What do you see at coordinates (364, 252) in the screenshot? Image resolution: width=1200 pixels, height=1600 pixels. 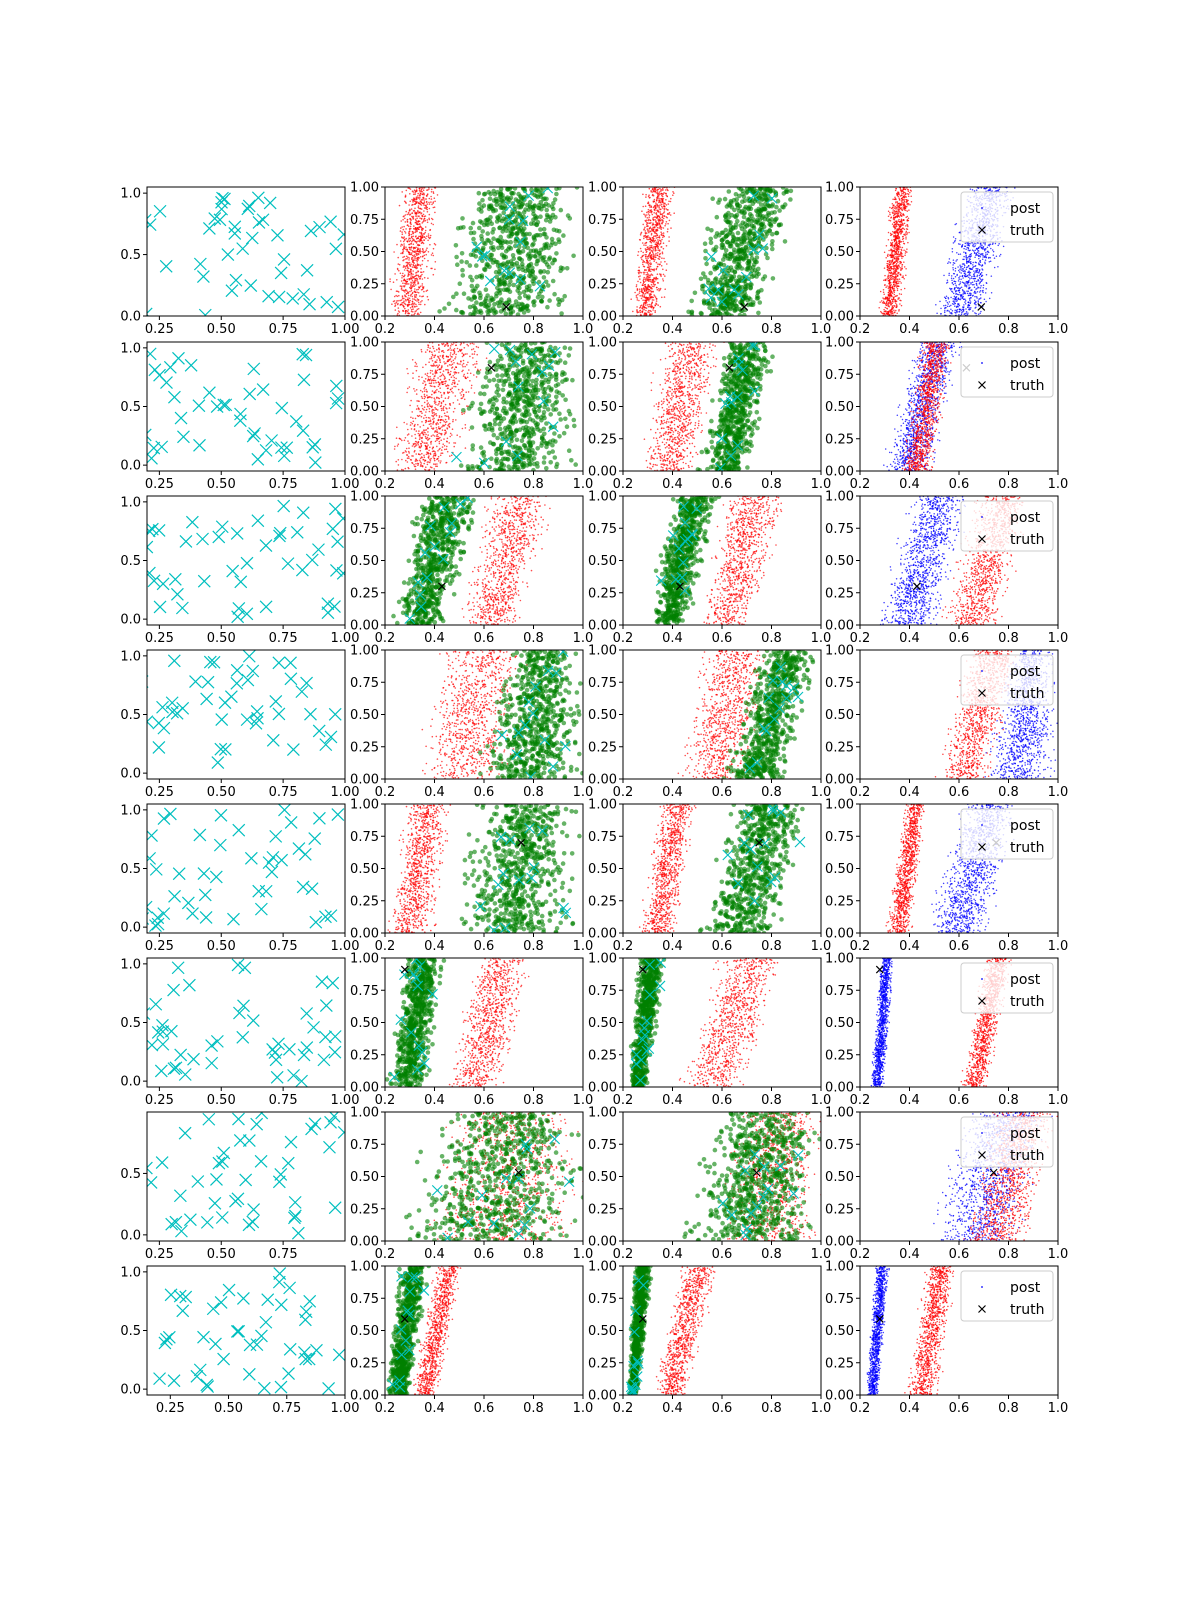 I see `y-tick-label: 0.50` at bounding box center [364, 252].